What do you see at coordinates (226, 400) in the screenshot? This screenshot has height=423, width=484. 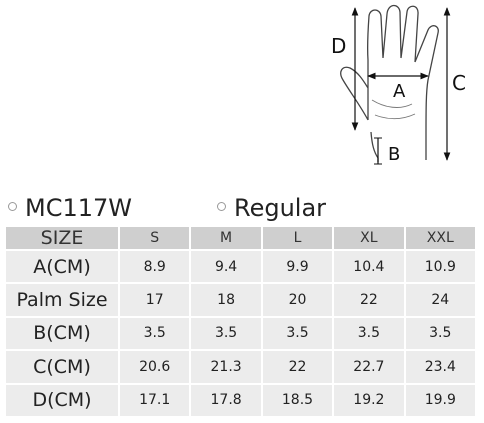 I see `table-cell: 17.8` at bounding box center [226, 400].